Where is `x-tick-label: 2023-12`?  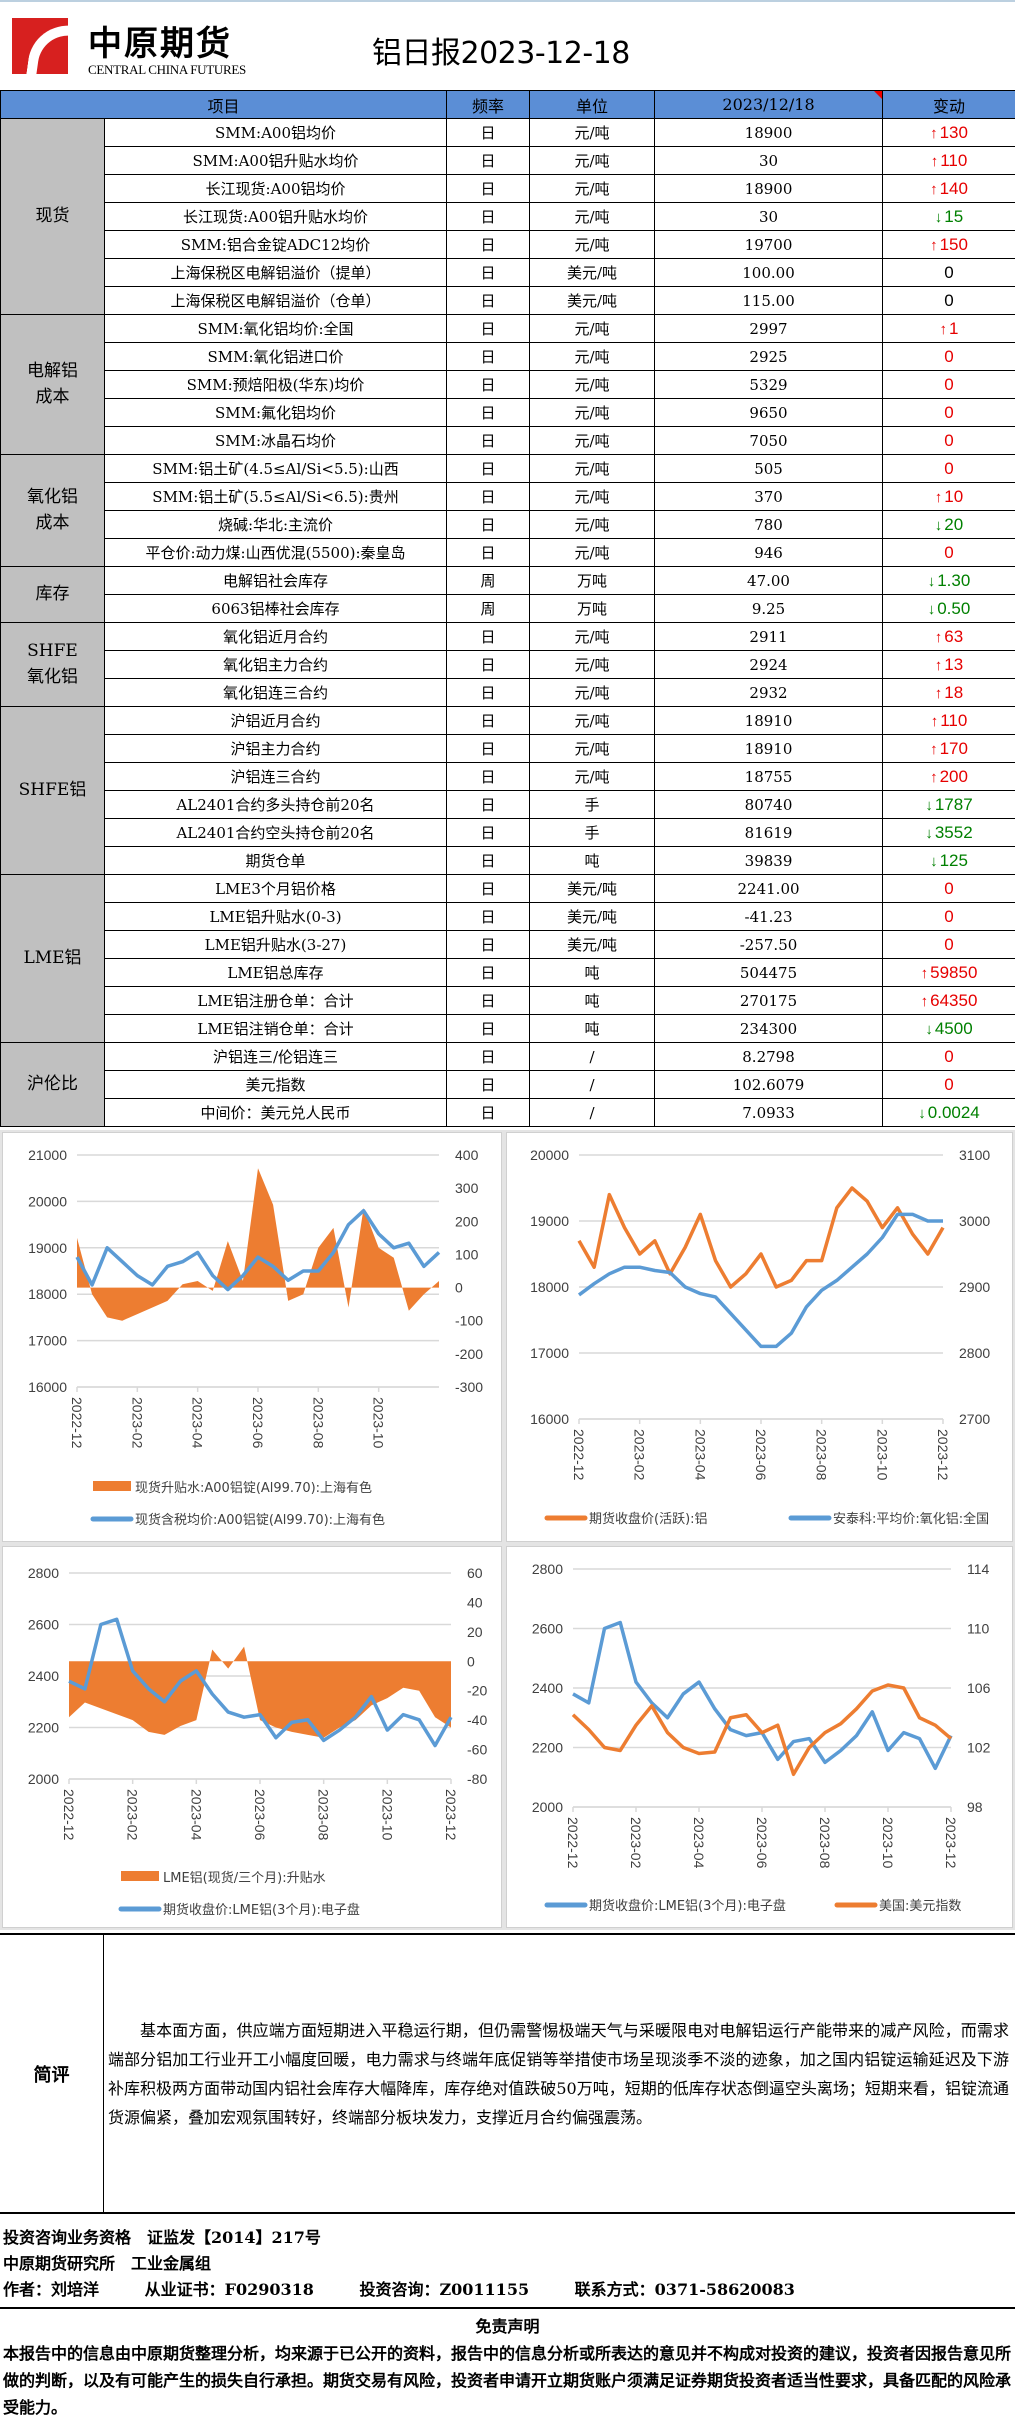
x-tick-label: 2023-12 is located at coordinates (951, 1843).